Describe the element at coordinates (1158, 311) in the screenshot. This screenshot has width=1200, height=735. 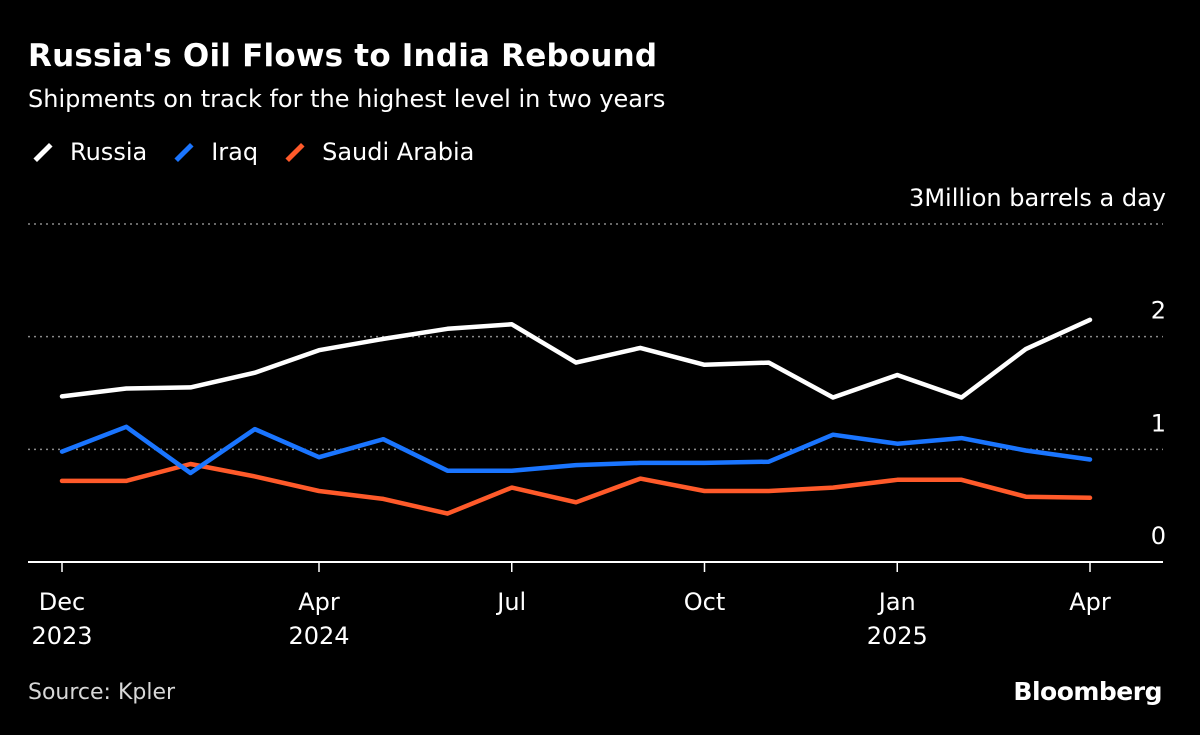
I see `y-tick-label-2: 2` at that location.